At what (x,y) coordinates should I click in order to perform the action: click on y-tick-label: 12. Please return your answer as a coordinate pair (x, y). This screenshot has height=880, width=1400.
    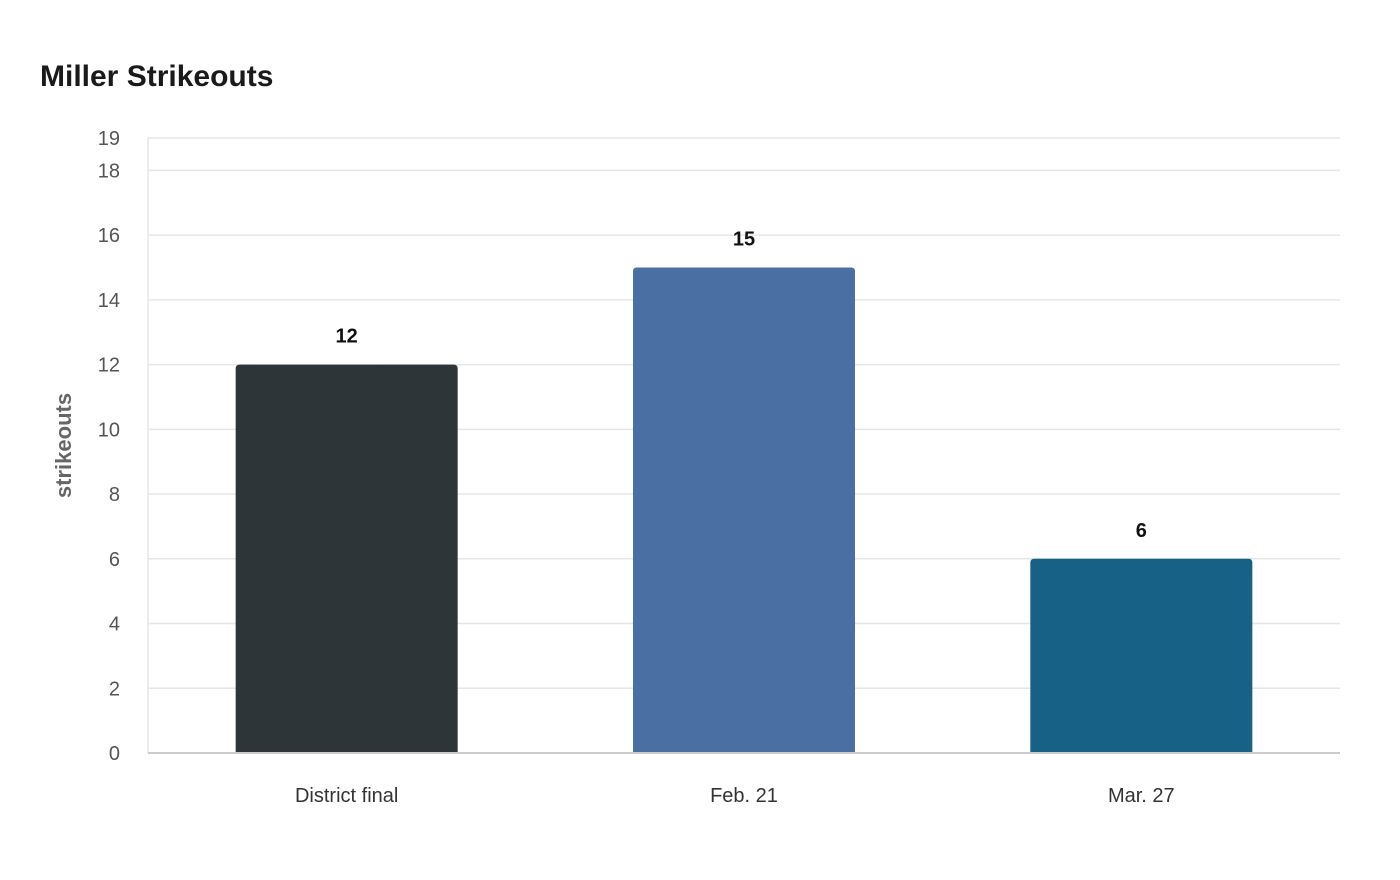
    Looking at the image, I should click on (109, 366).